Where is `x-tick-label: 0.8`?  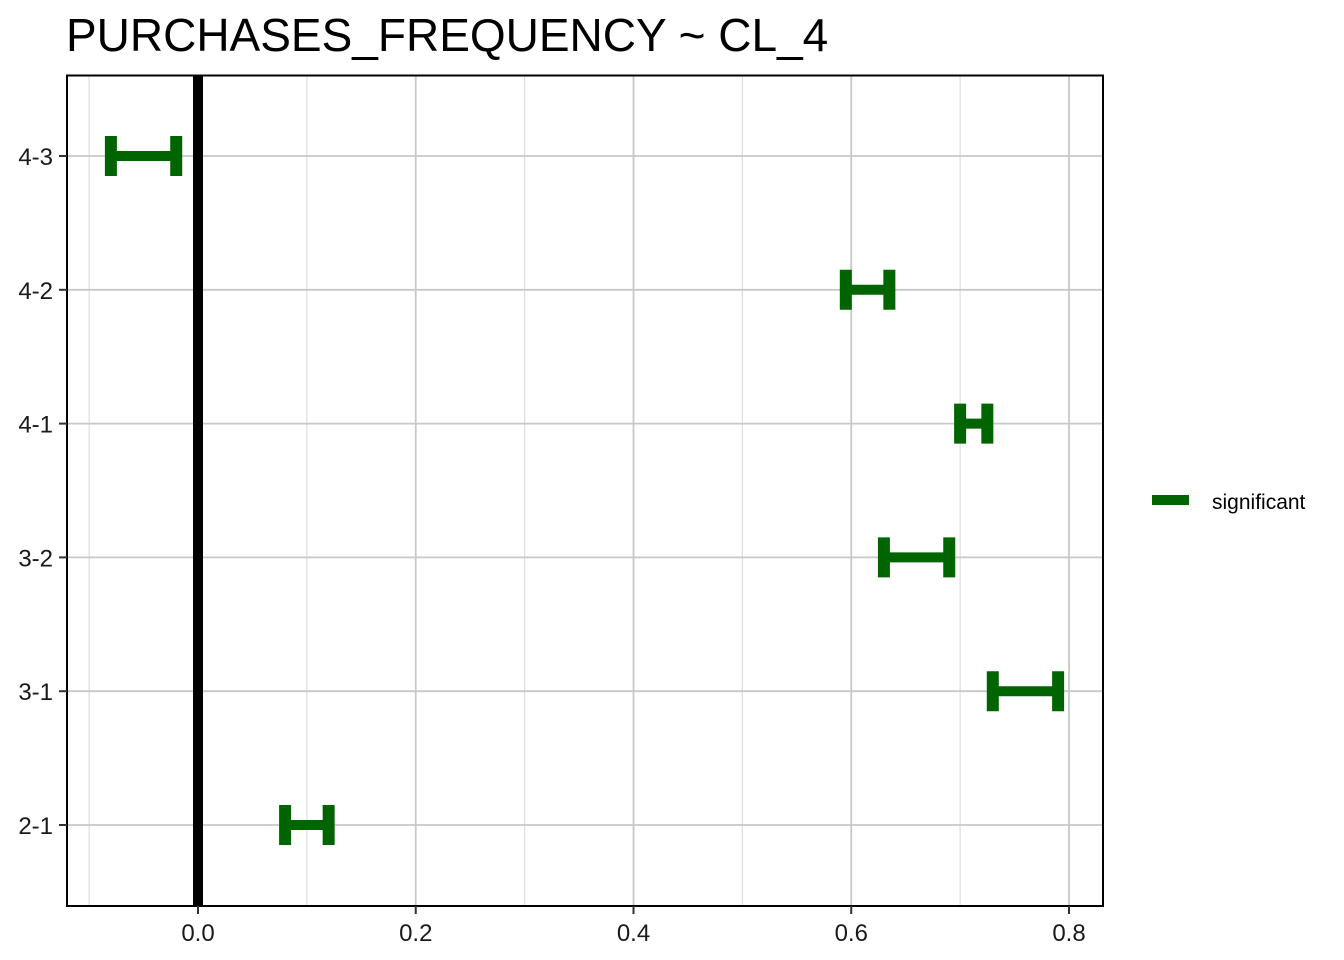 x-tick-label: 0.8 is located at coordinates (1068, 933).